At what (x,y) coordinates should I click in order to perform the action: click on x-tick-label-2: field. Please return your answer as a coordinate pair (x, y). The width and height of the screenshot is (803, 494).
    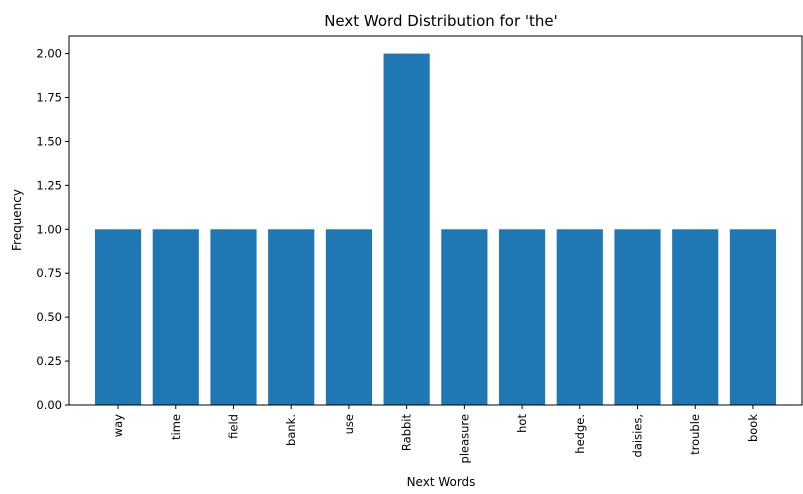
    Looking at the image, I should click on (233, 426).